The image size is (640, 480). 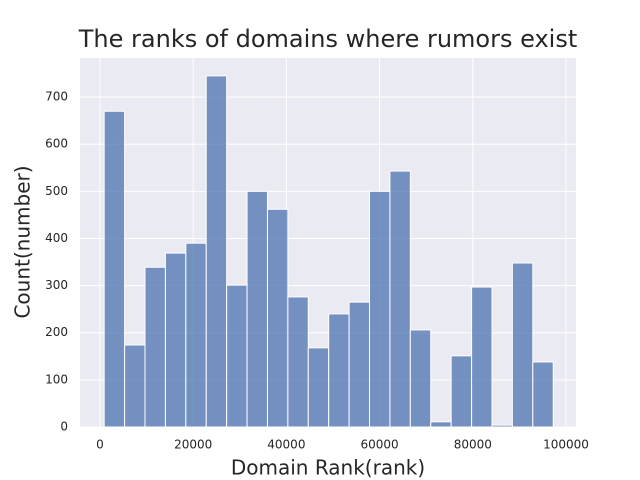 What do you see at coordinates (56, 379) in the screenshot?
I see `y-tick-label: 100` at bounding box center [56, 379].